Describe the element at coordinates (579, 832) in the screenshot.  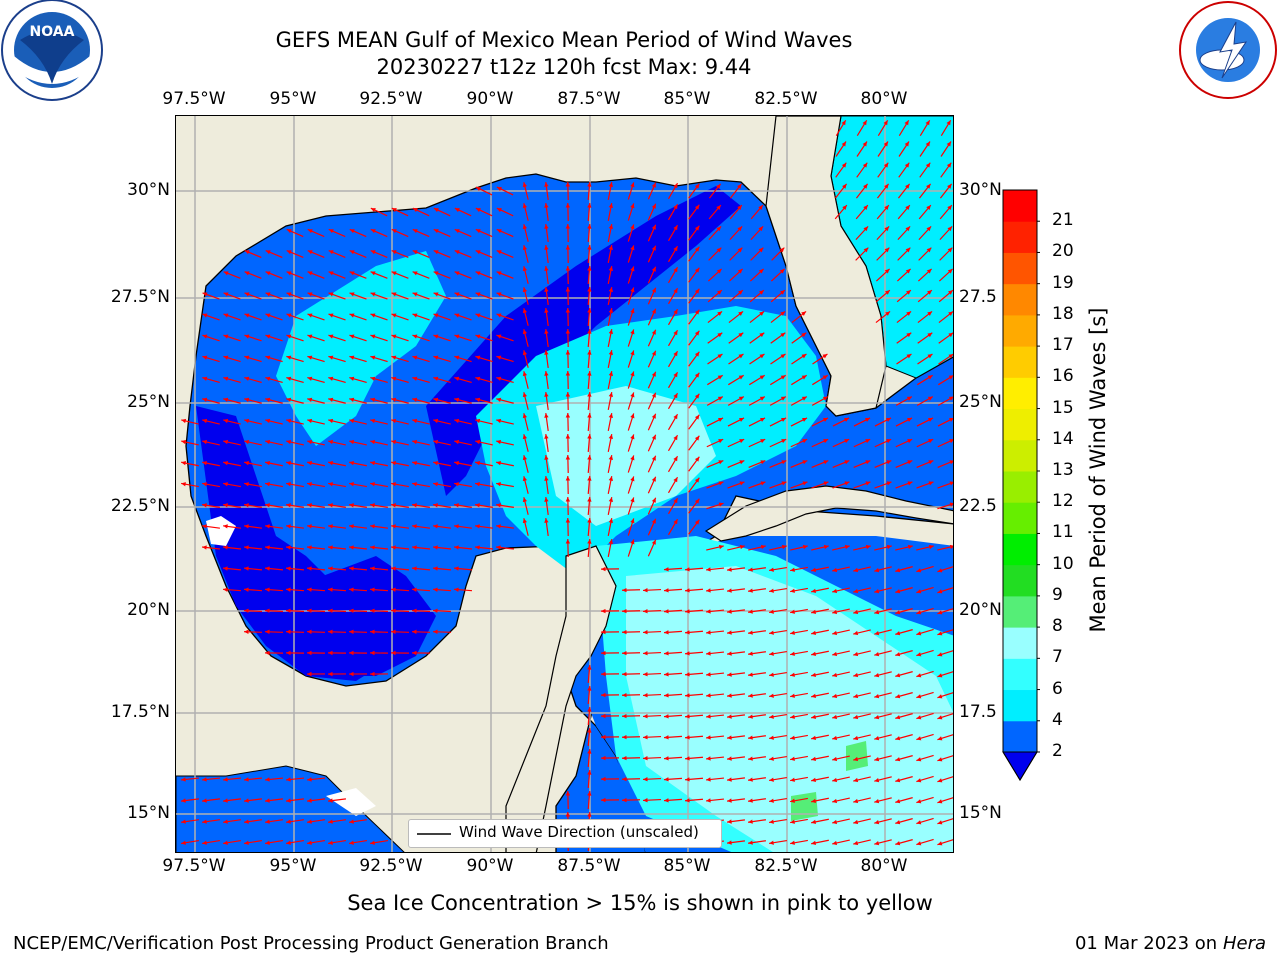
I see `legend-label: Wind Wave Direction (unscaled)` at that location.